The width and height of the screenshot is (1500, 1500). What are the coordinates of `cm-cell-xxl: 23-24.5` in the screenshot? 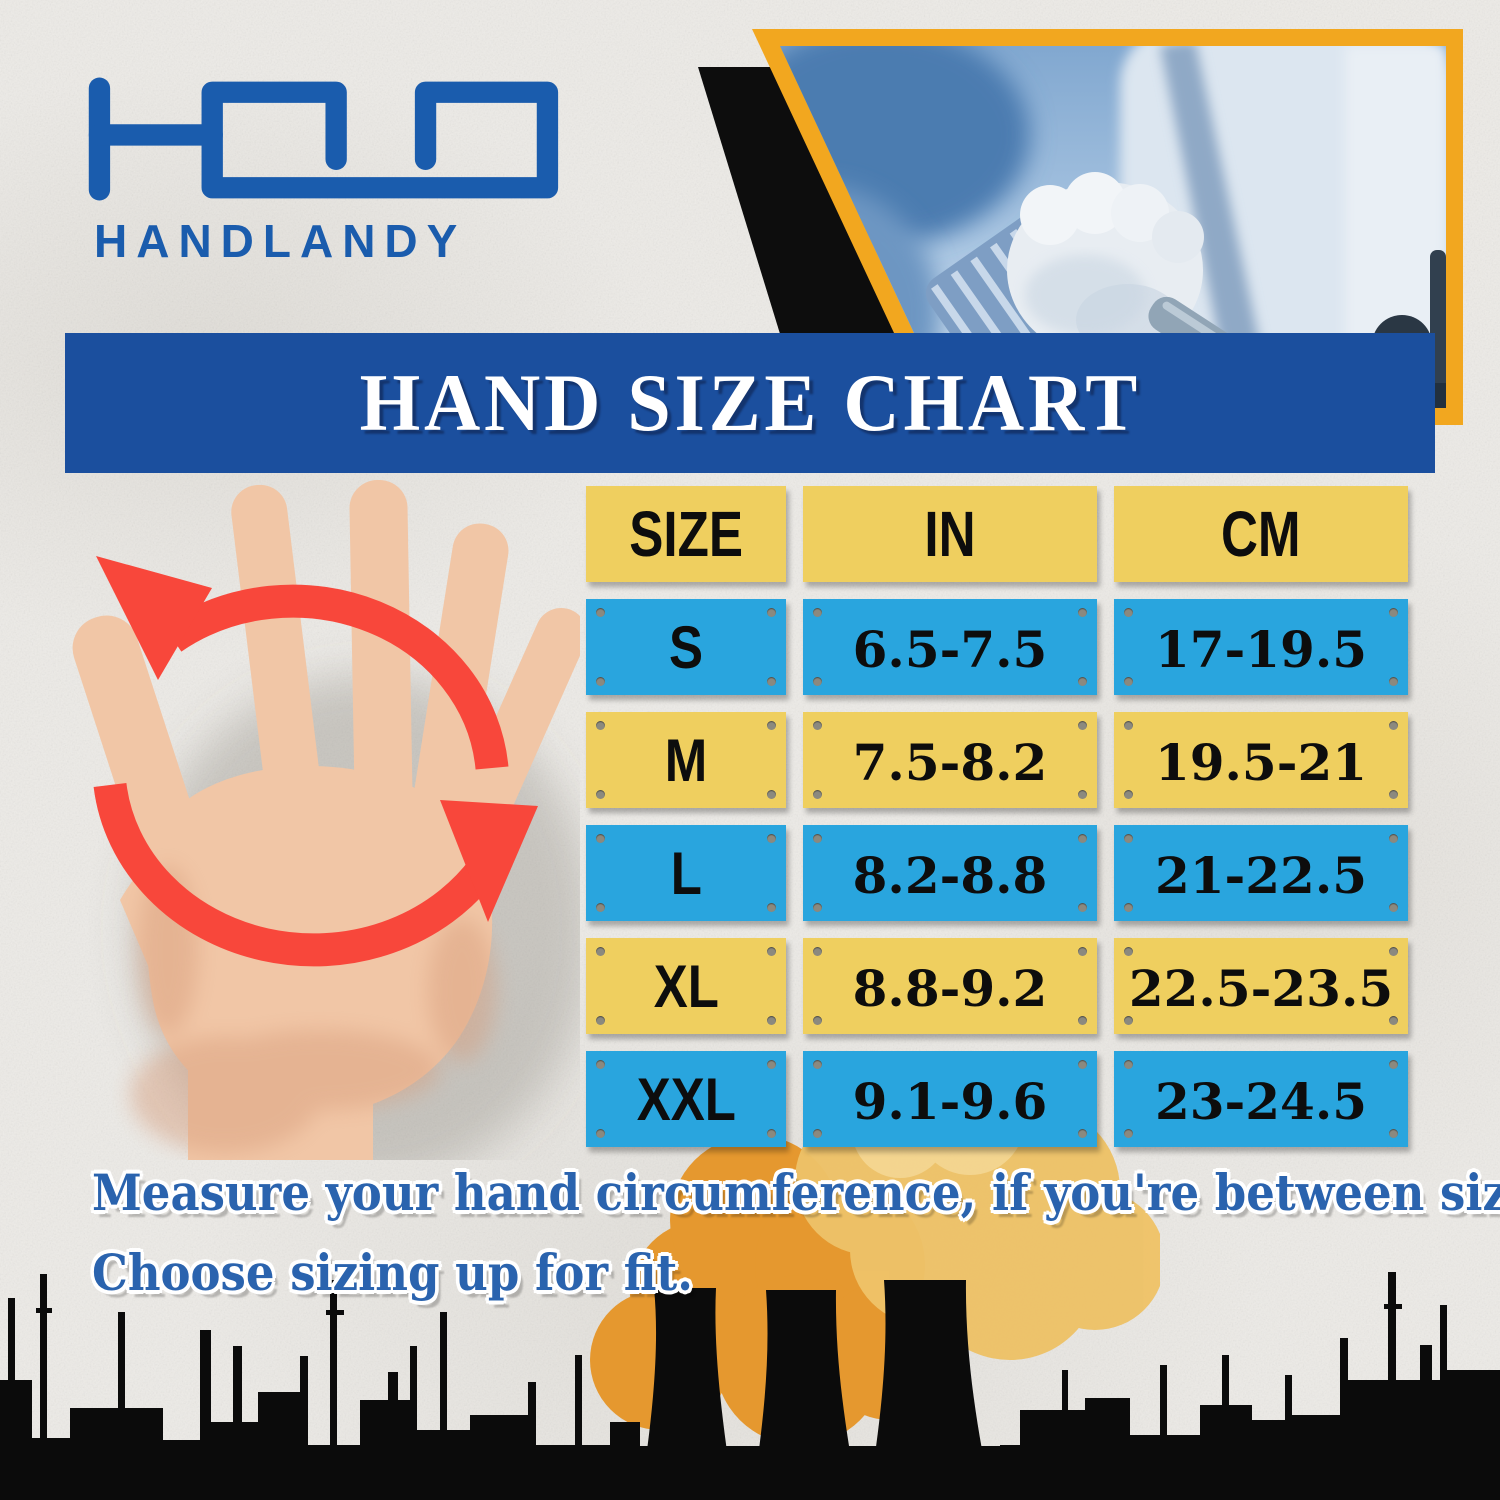 It's located at (1261, 1099).